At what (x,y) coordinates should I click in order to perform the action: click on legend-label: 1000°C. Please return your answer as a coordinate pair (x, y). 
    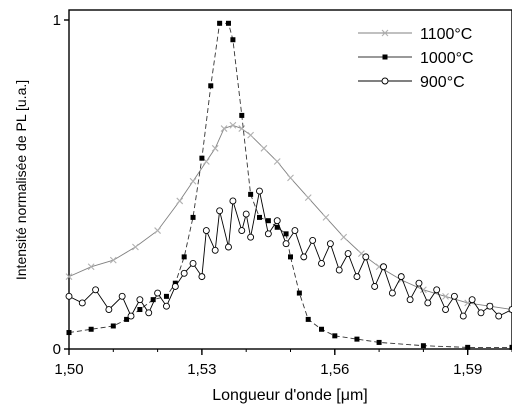
    Looking at the image, I should click on (447, 58).